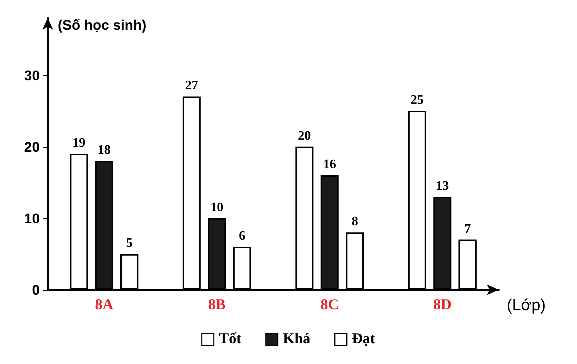 The image size is (577, 364). Describe the element at coordinates (305, 135) in the screenshot. I see `data-label: 20` at that location.